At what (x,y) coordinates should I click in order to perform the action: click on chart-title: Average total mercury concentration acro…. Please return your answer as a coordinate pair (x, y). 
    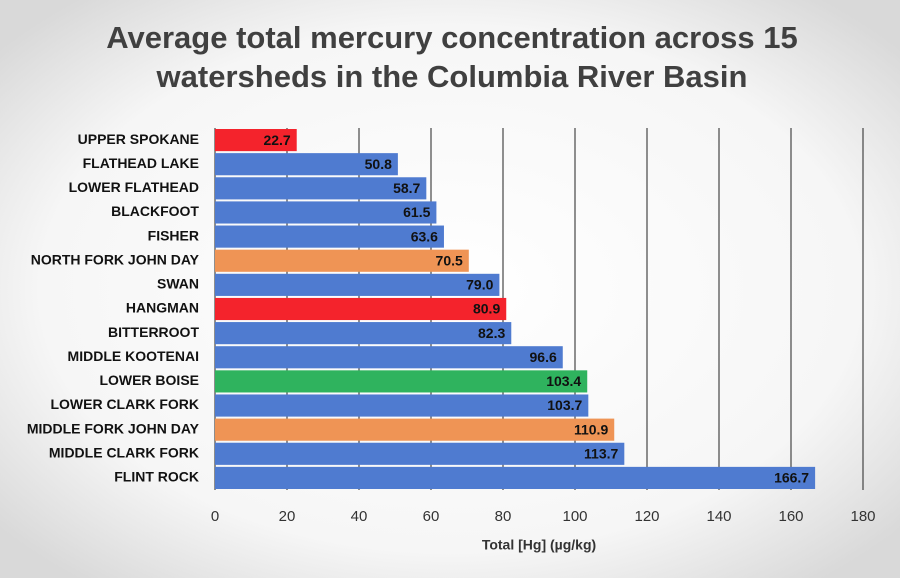
    Looking at the image, I should click on (451, 37).